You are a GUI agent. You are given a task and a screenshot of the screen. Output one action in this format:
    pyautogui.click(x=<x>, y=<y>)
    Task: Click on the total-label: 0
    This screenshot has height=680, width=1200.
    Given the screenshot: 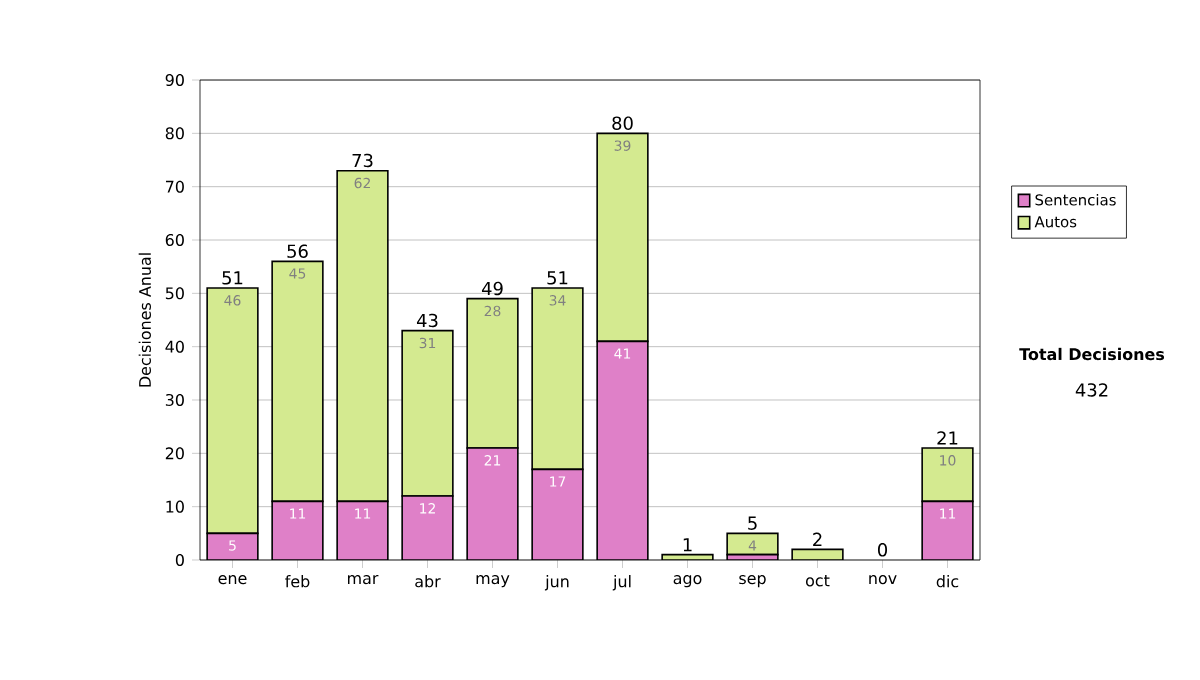 What is the action you would take?
    pyautogui.click(x=882, y=550)
    